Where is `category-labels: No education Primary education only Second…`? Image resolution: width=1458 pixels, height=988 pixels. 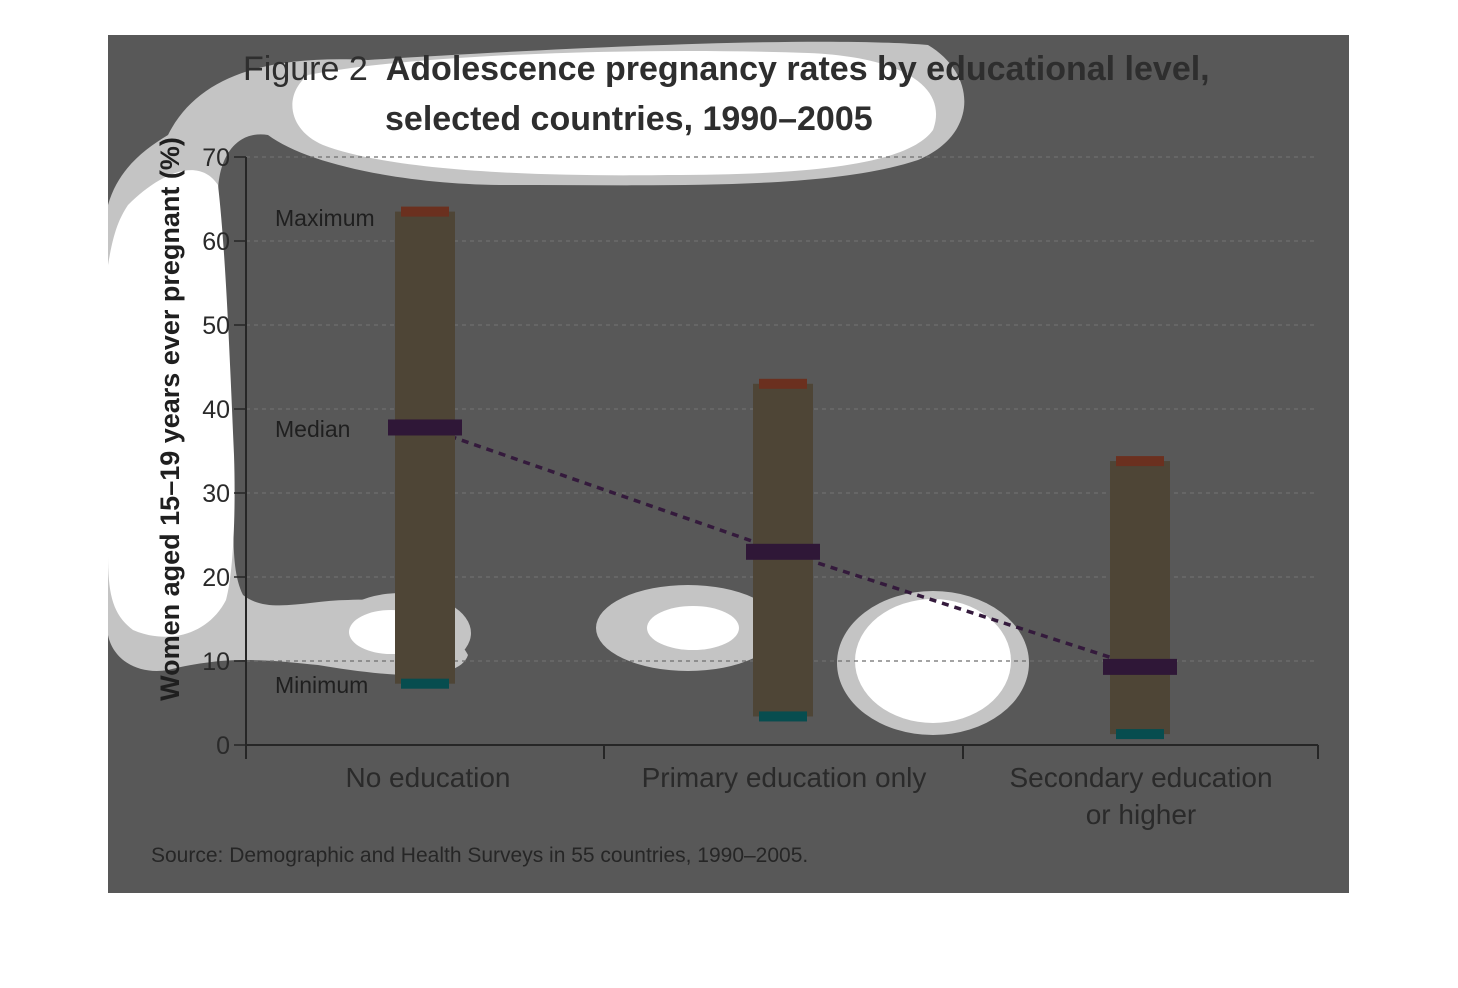 category-labels: No education Primary education only Second… is located at coordinates (808, 796).